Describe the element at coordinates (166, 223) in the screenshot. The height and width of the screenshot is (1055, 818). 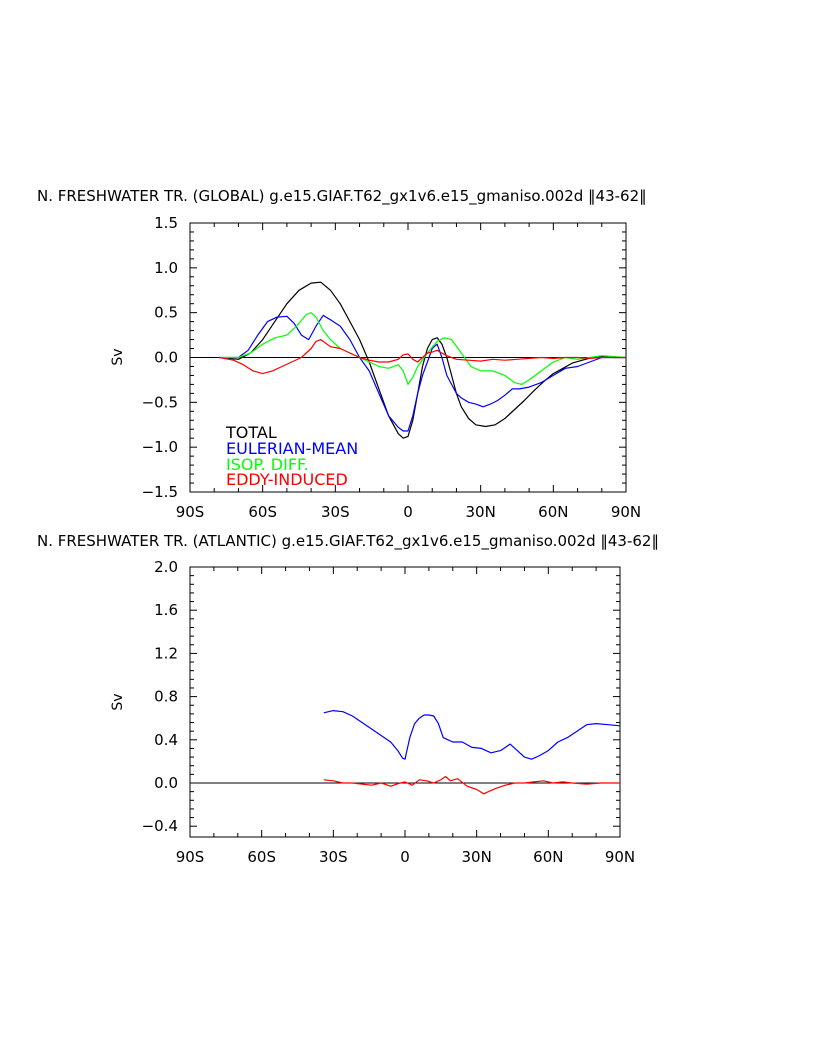
I see `y-tick-label: 1.5` at that location.